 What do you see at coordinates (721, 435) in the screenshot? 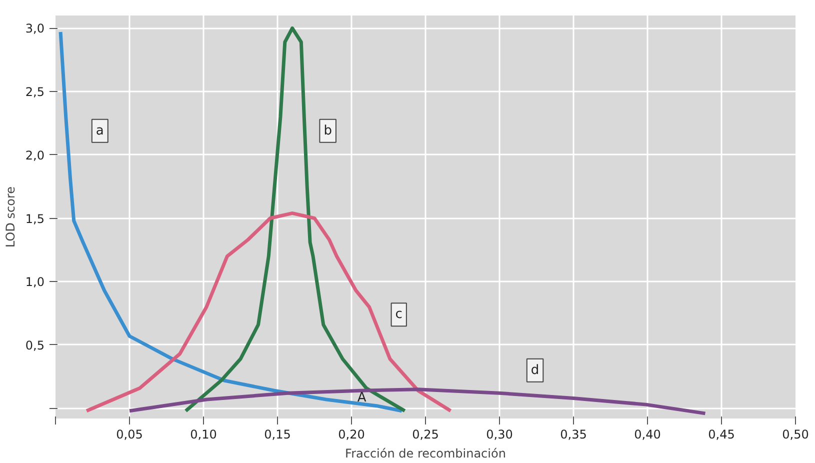
I see `x-tick-label: 0,45` at bounding box center [721, 435].